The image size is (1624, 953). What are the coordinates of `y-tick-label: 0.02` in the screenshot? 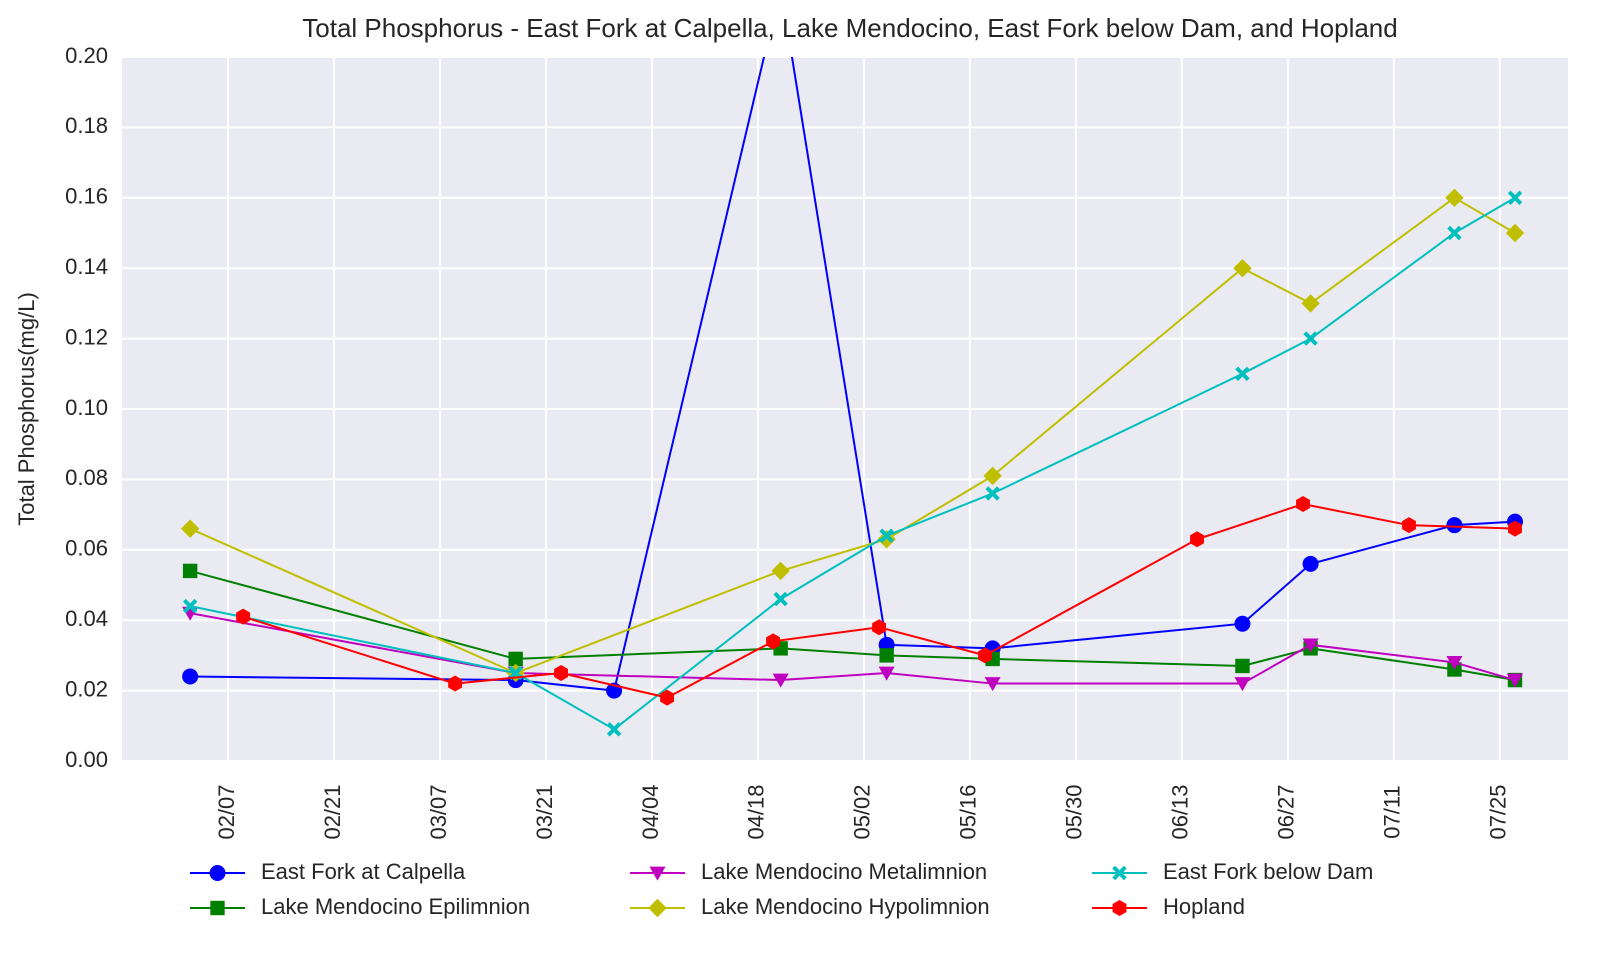 It's located at (86, 688).